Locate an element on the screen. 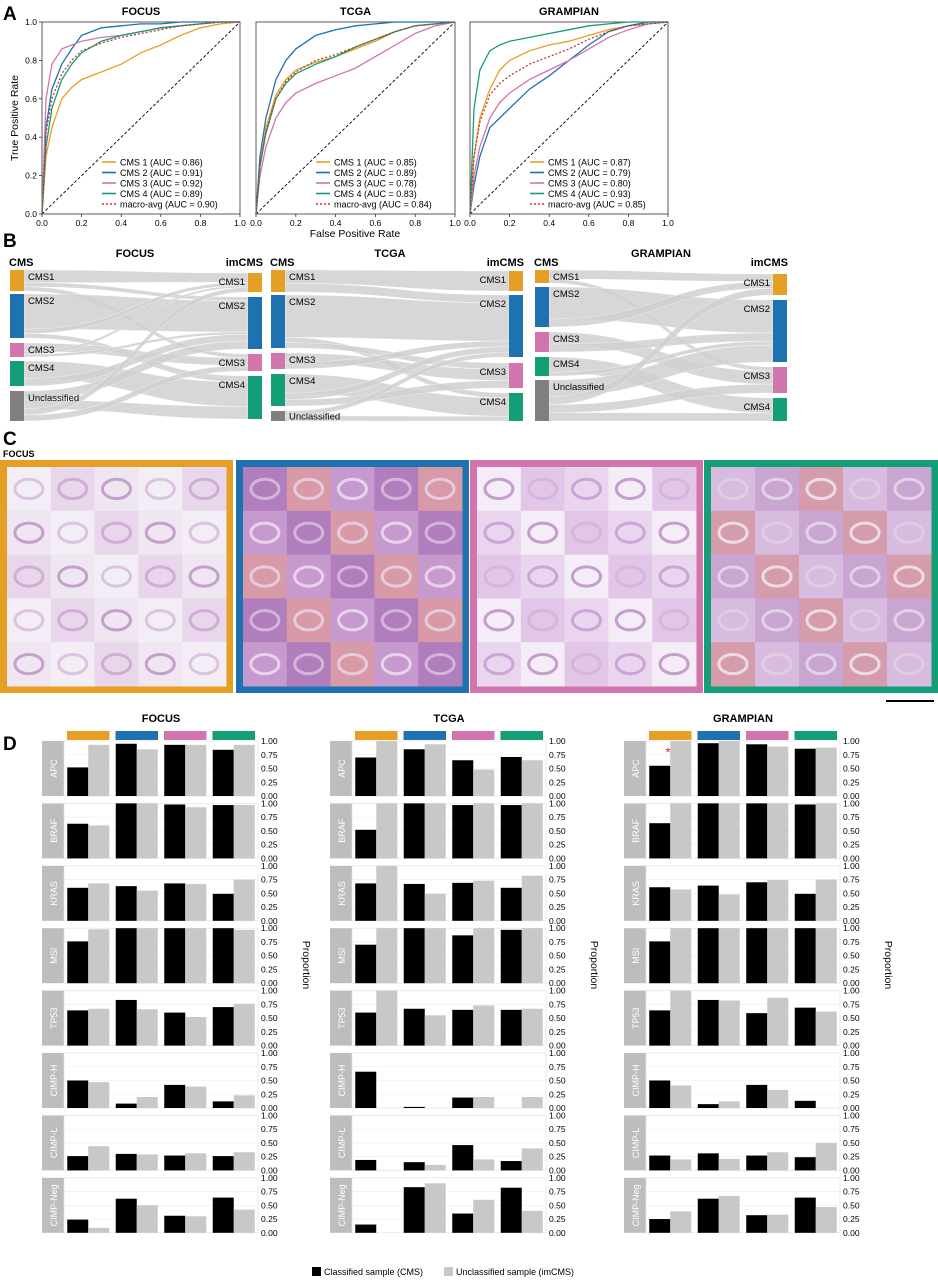 This screenshot has width=938, height=1280. bar-row-cimp-neg: CIMP-Neg 0.00 0.25 0.50 0.75 1.00 is located at coordinates (742, 1205).